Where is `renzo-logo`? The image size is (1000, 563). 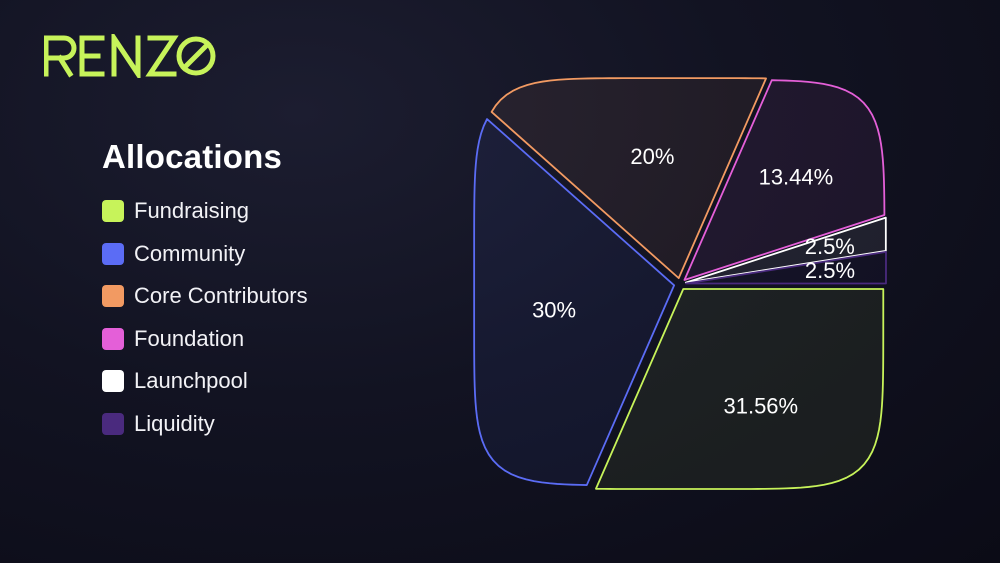 renzo-logo is located at coordinates (129, 56).